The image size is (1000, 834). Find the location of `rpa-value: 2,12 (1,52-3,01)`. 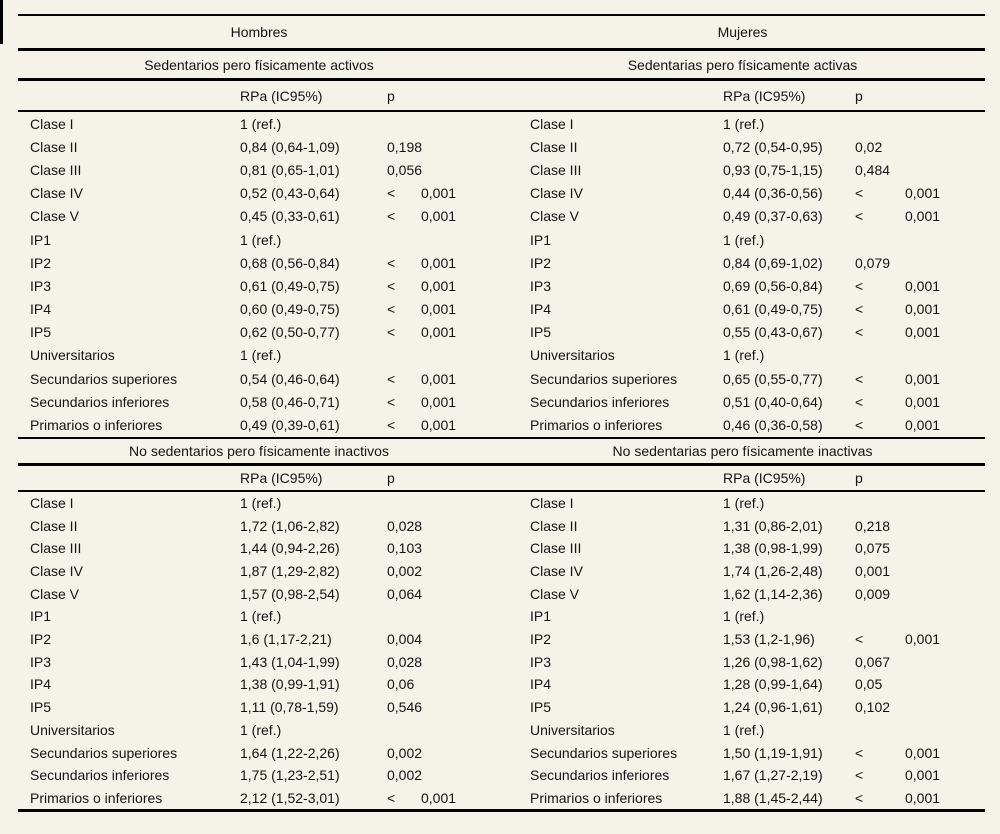

rpa-value: 2,12 (1,52-3,01) is located at coordinates (290, 797).